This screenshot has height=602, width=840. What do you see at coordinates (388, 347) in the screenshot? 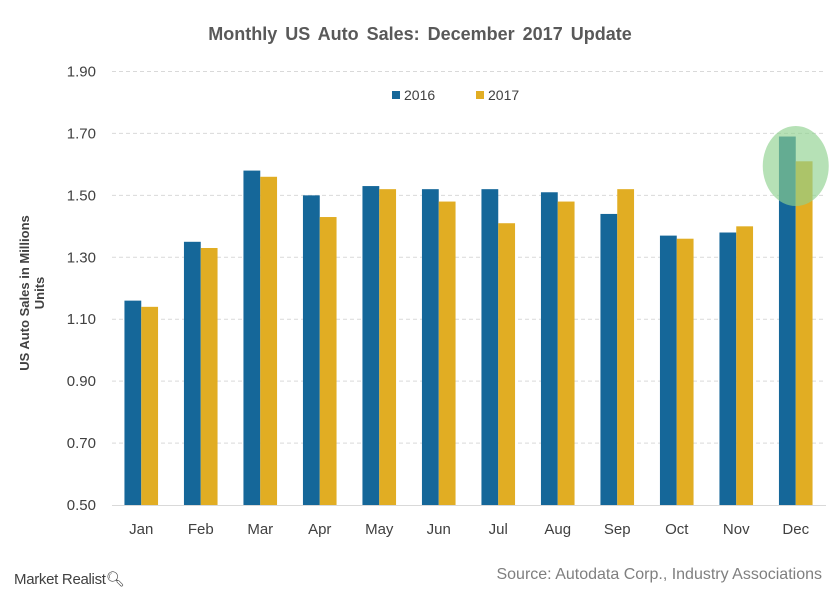
I see `bar-2017-may` at bounding box center [388, 347].